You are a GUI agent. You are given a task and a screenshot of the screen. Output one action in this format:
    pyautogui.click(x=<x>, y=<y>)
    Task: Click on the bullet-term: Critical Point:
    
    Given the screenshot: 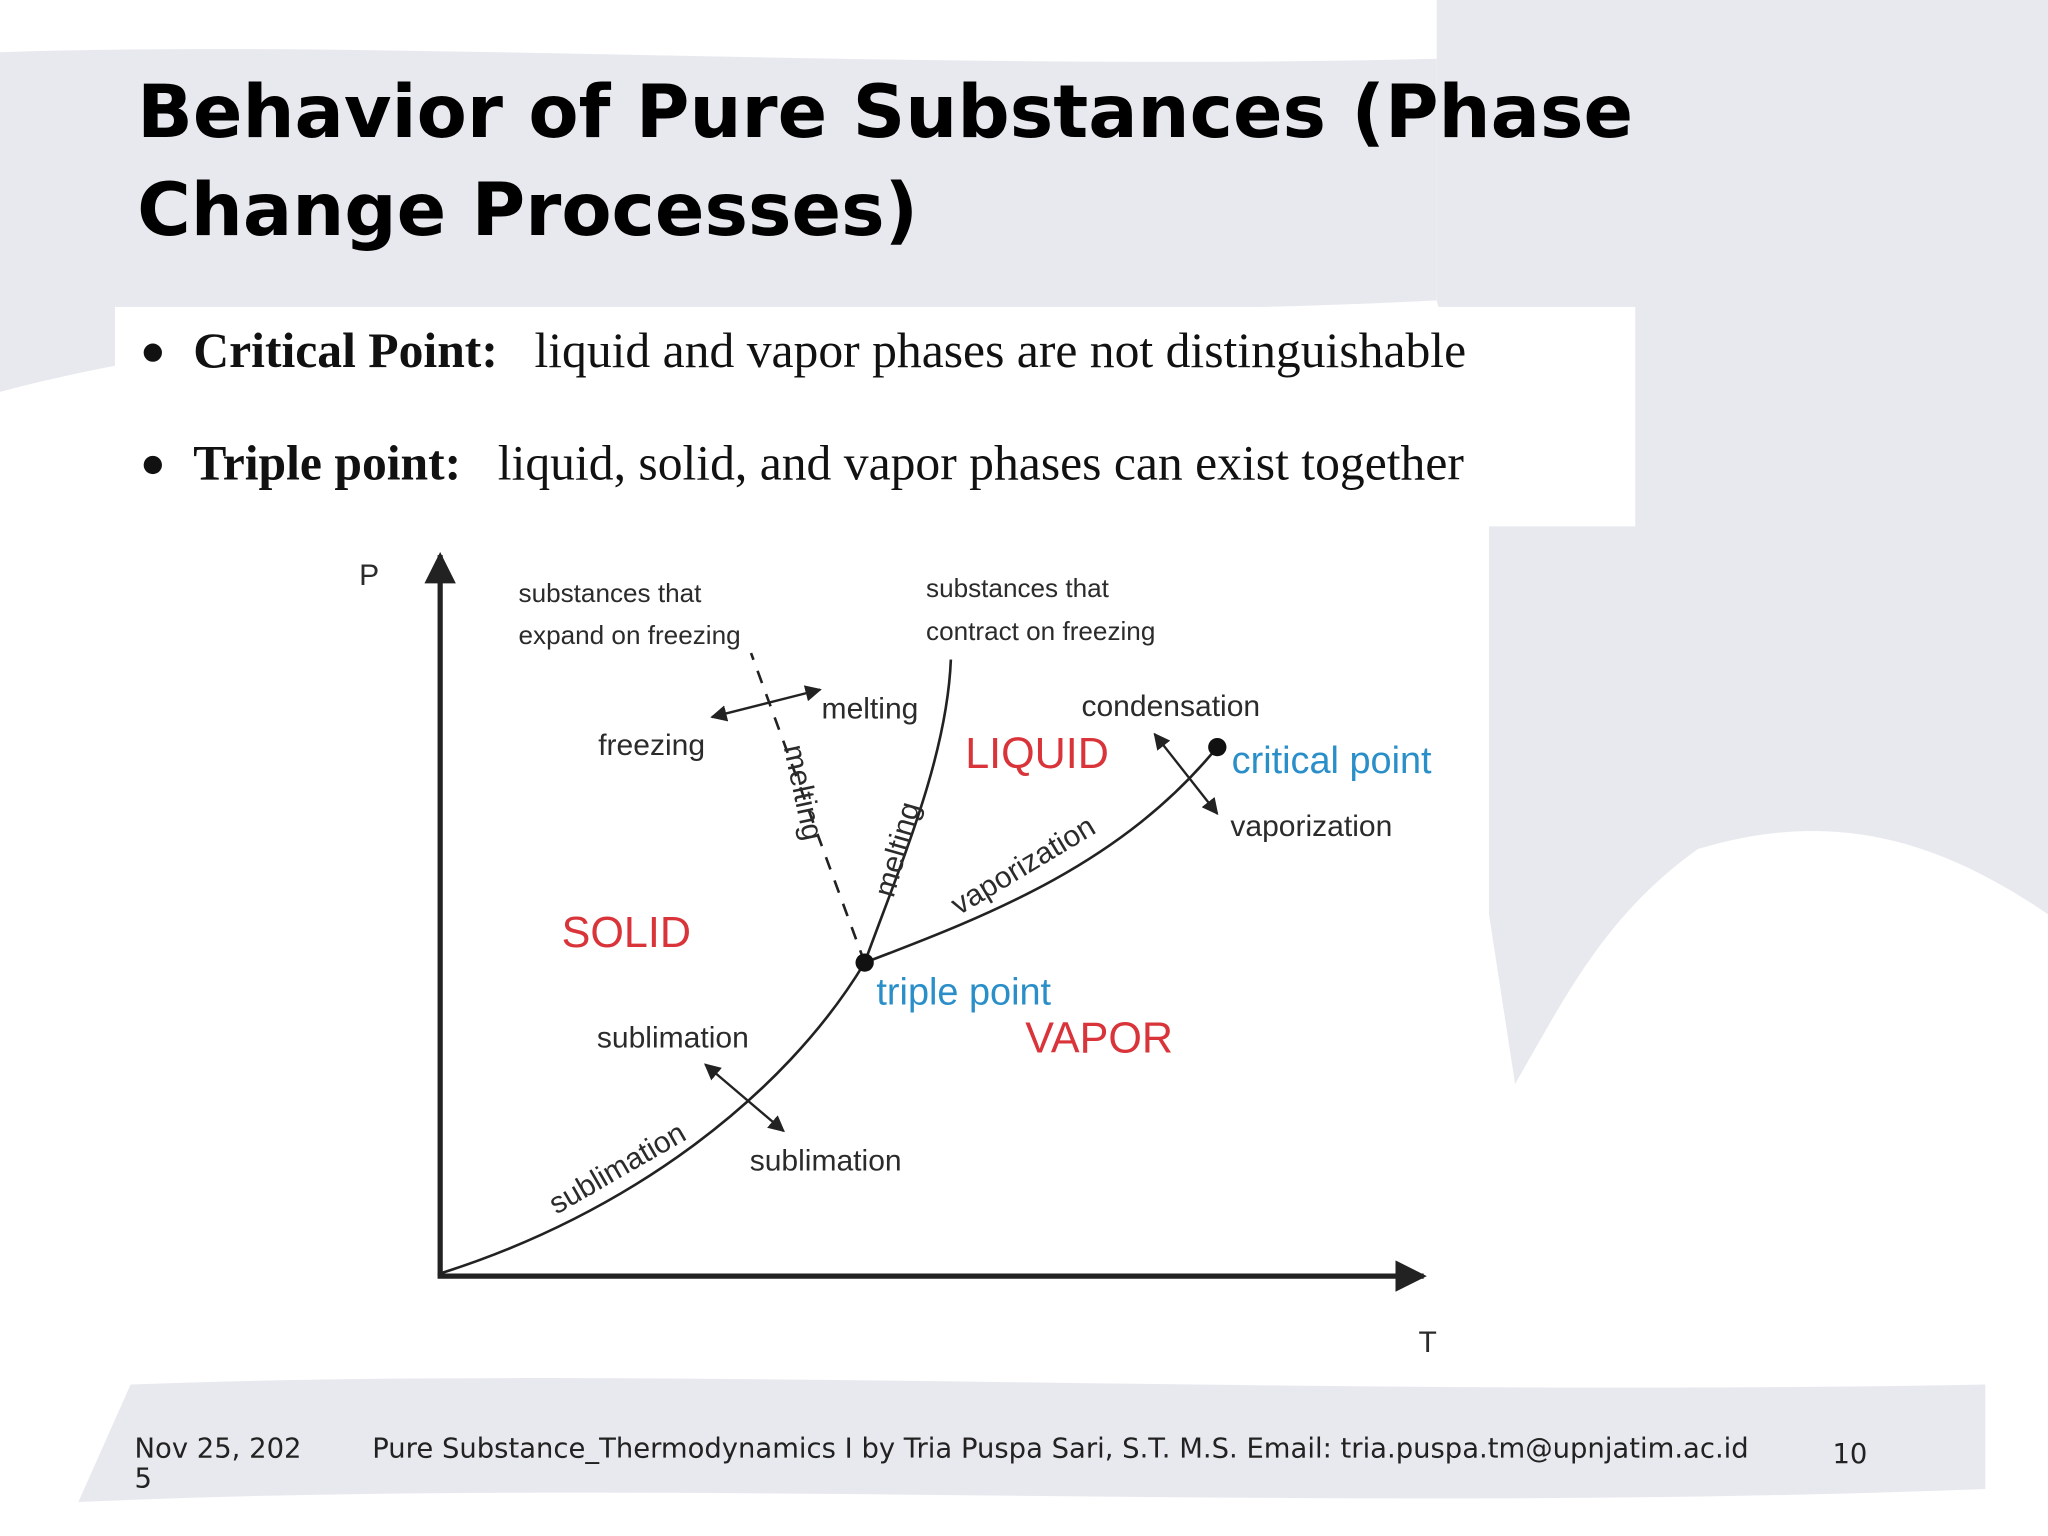 What is the action you would take?
    pyautogui.click(x=345, y=350)
    